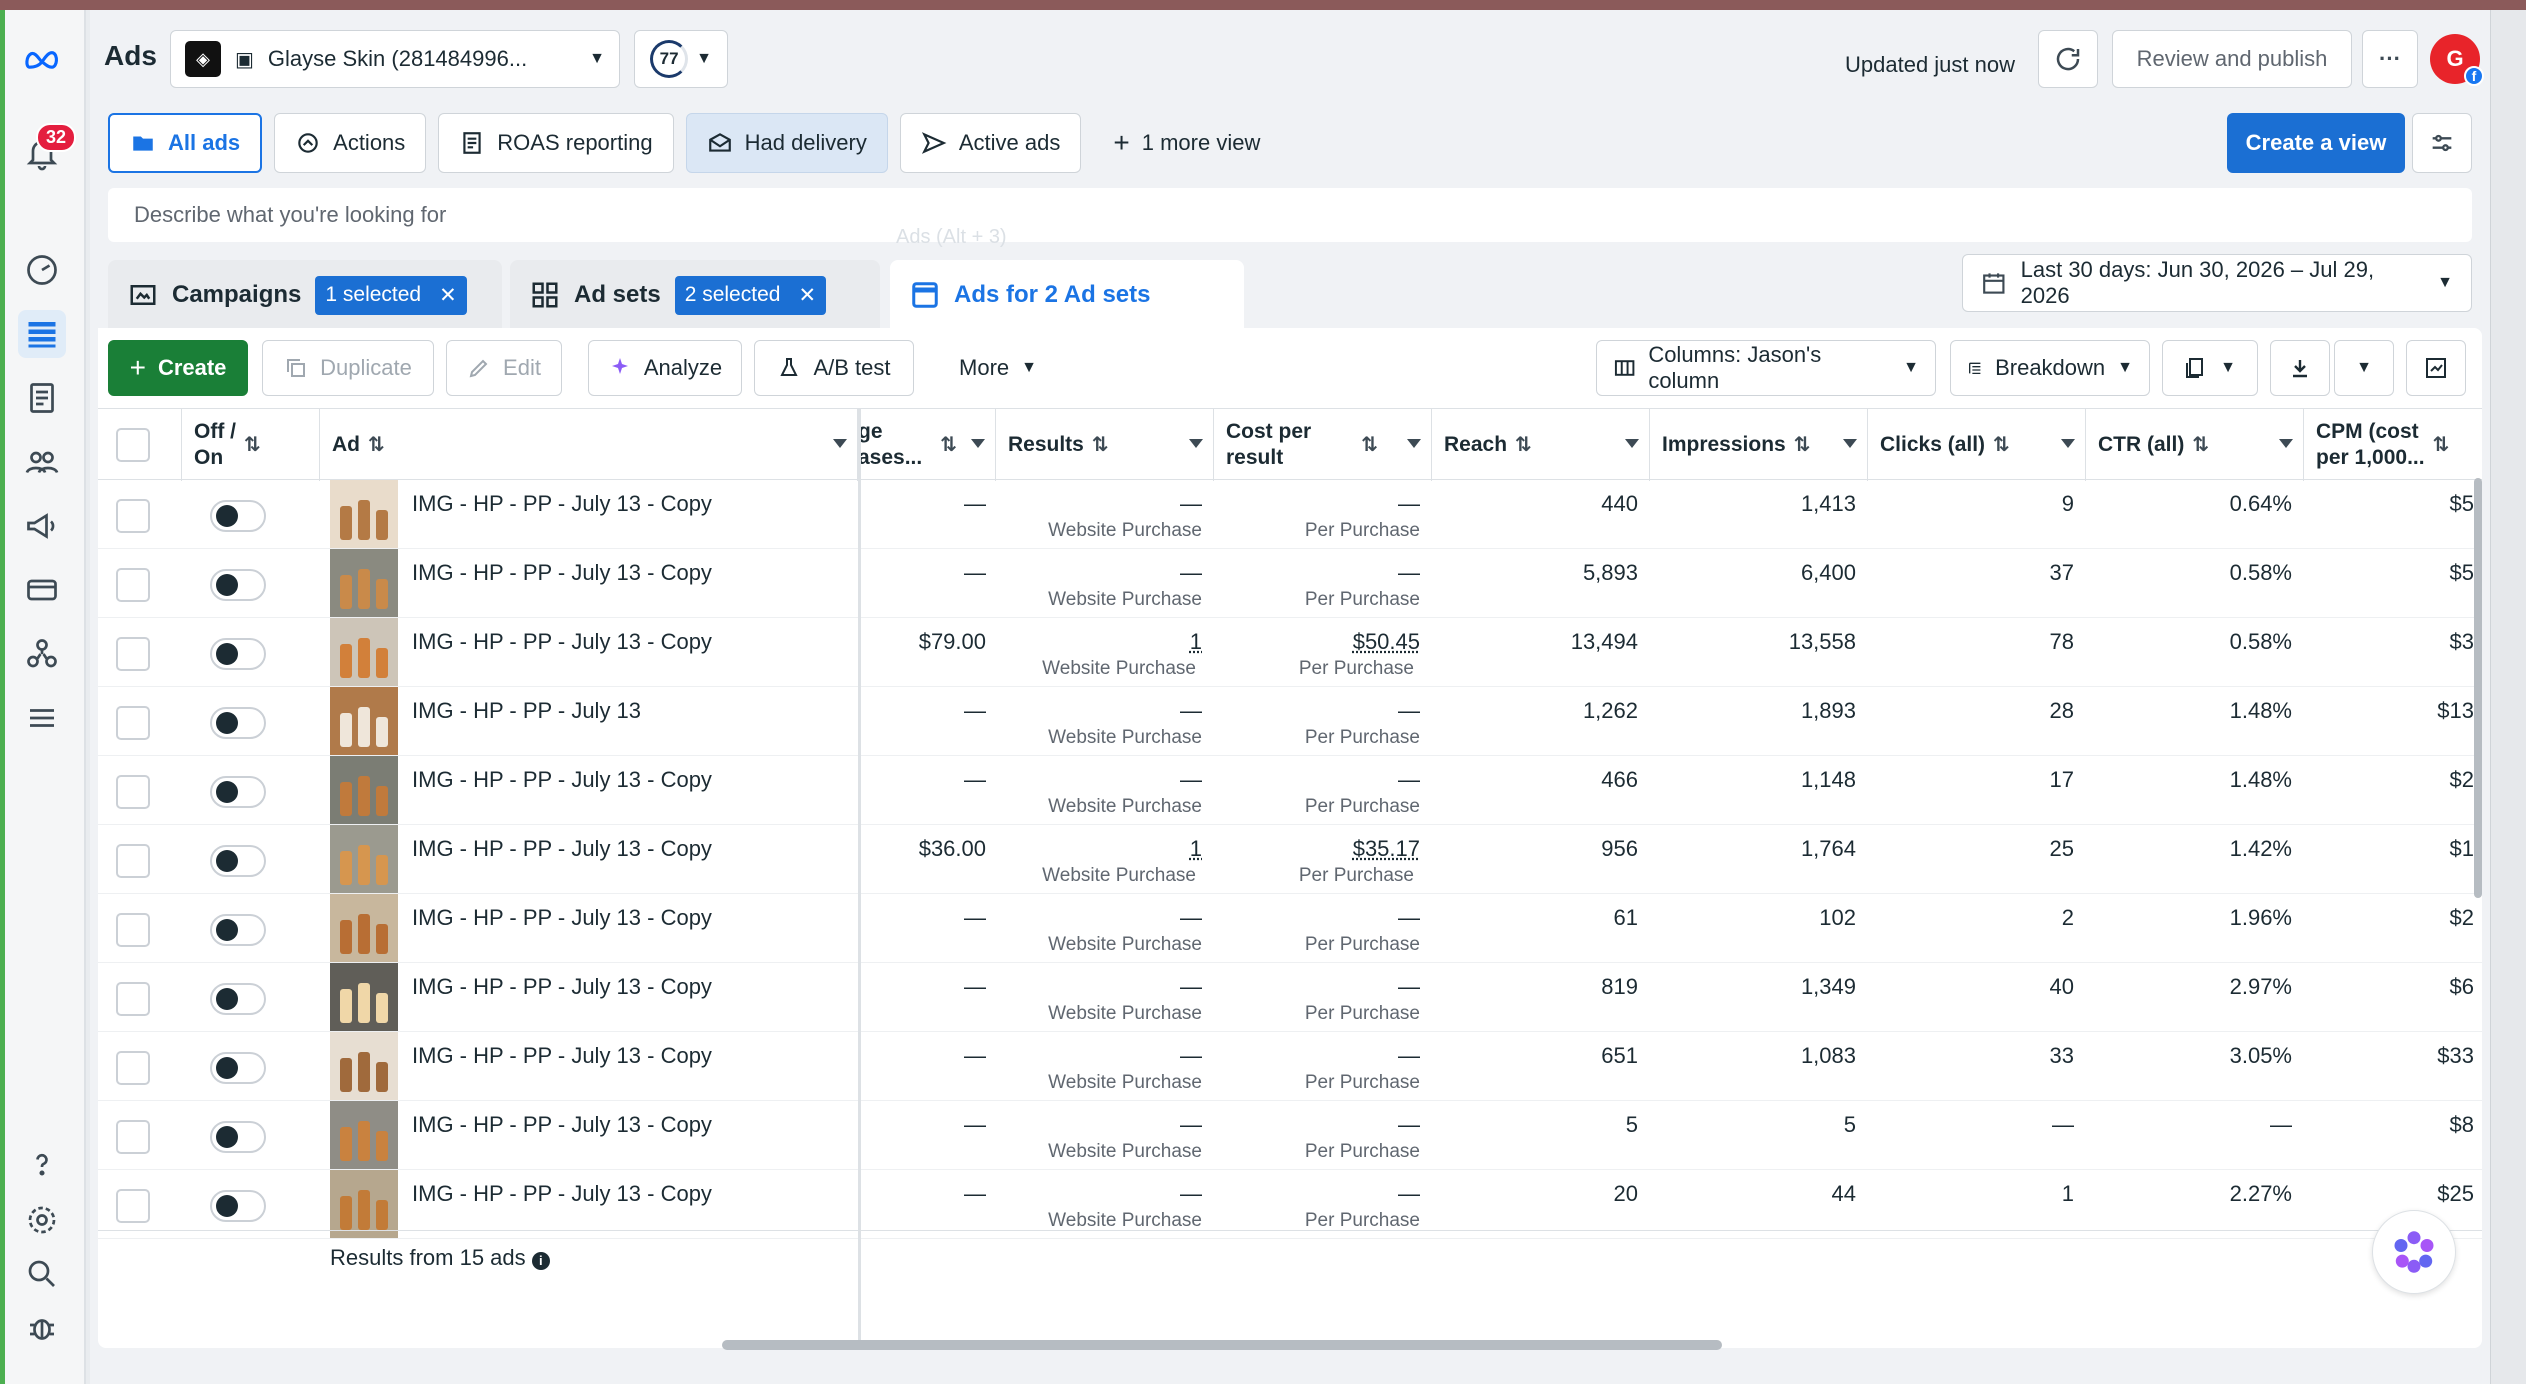  Describe the element at coordinates (185, 143) in the screenshot. I see `view-all-ads: All ads` at that location.